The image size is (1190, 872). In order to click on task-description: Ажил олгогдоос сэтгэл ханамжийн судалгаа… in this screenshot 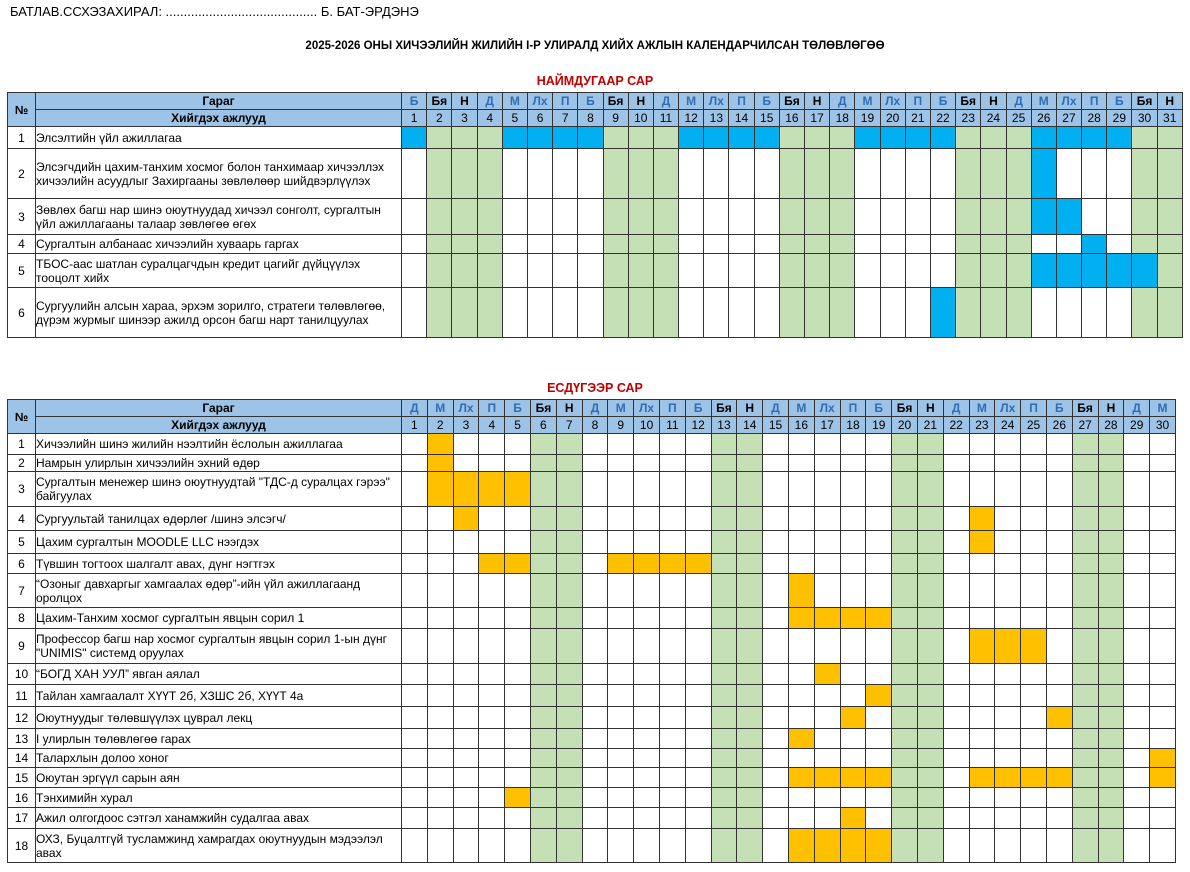, I will do `click(218, 818)`.